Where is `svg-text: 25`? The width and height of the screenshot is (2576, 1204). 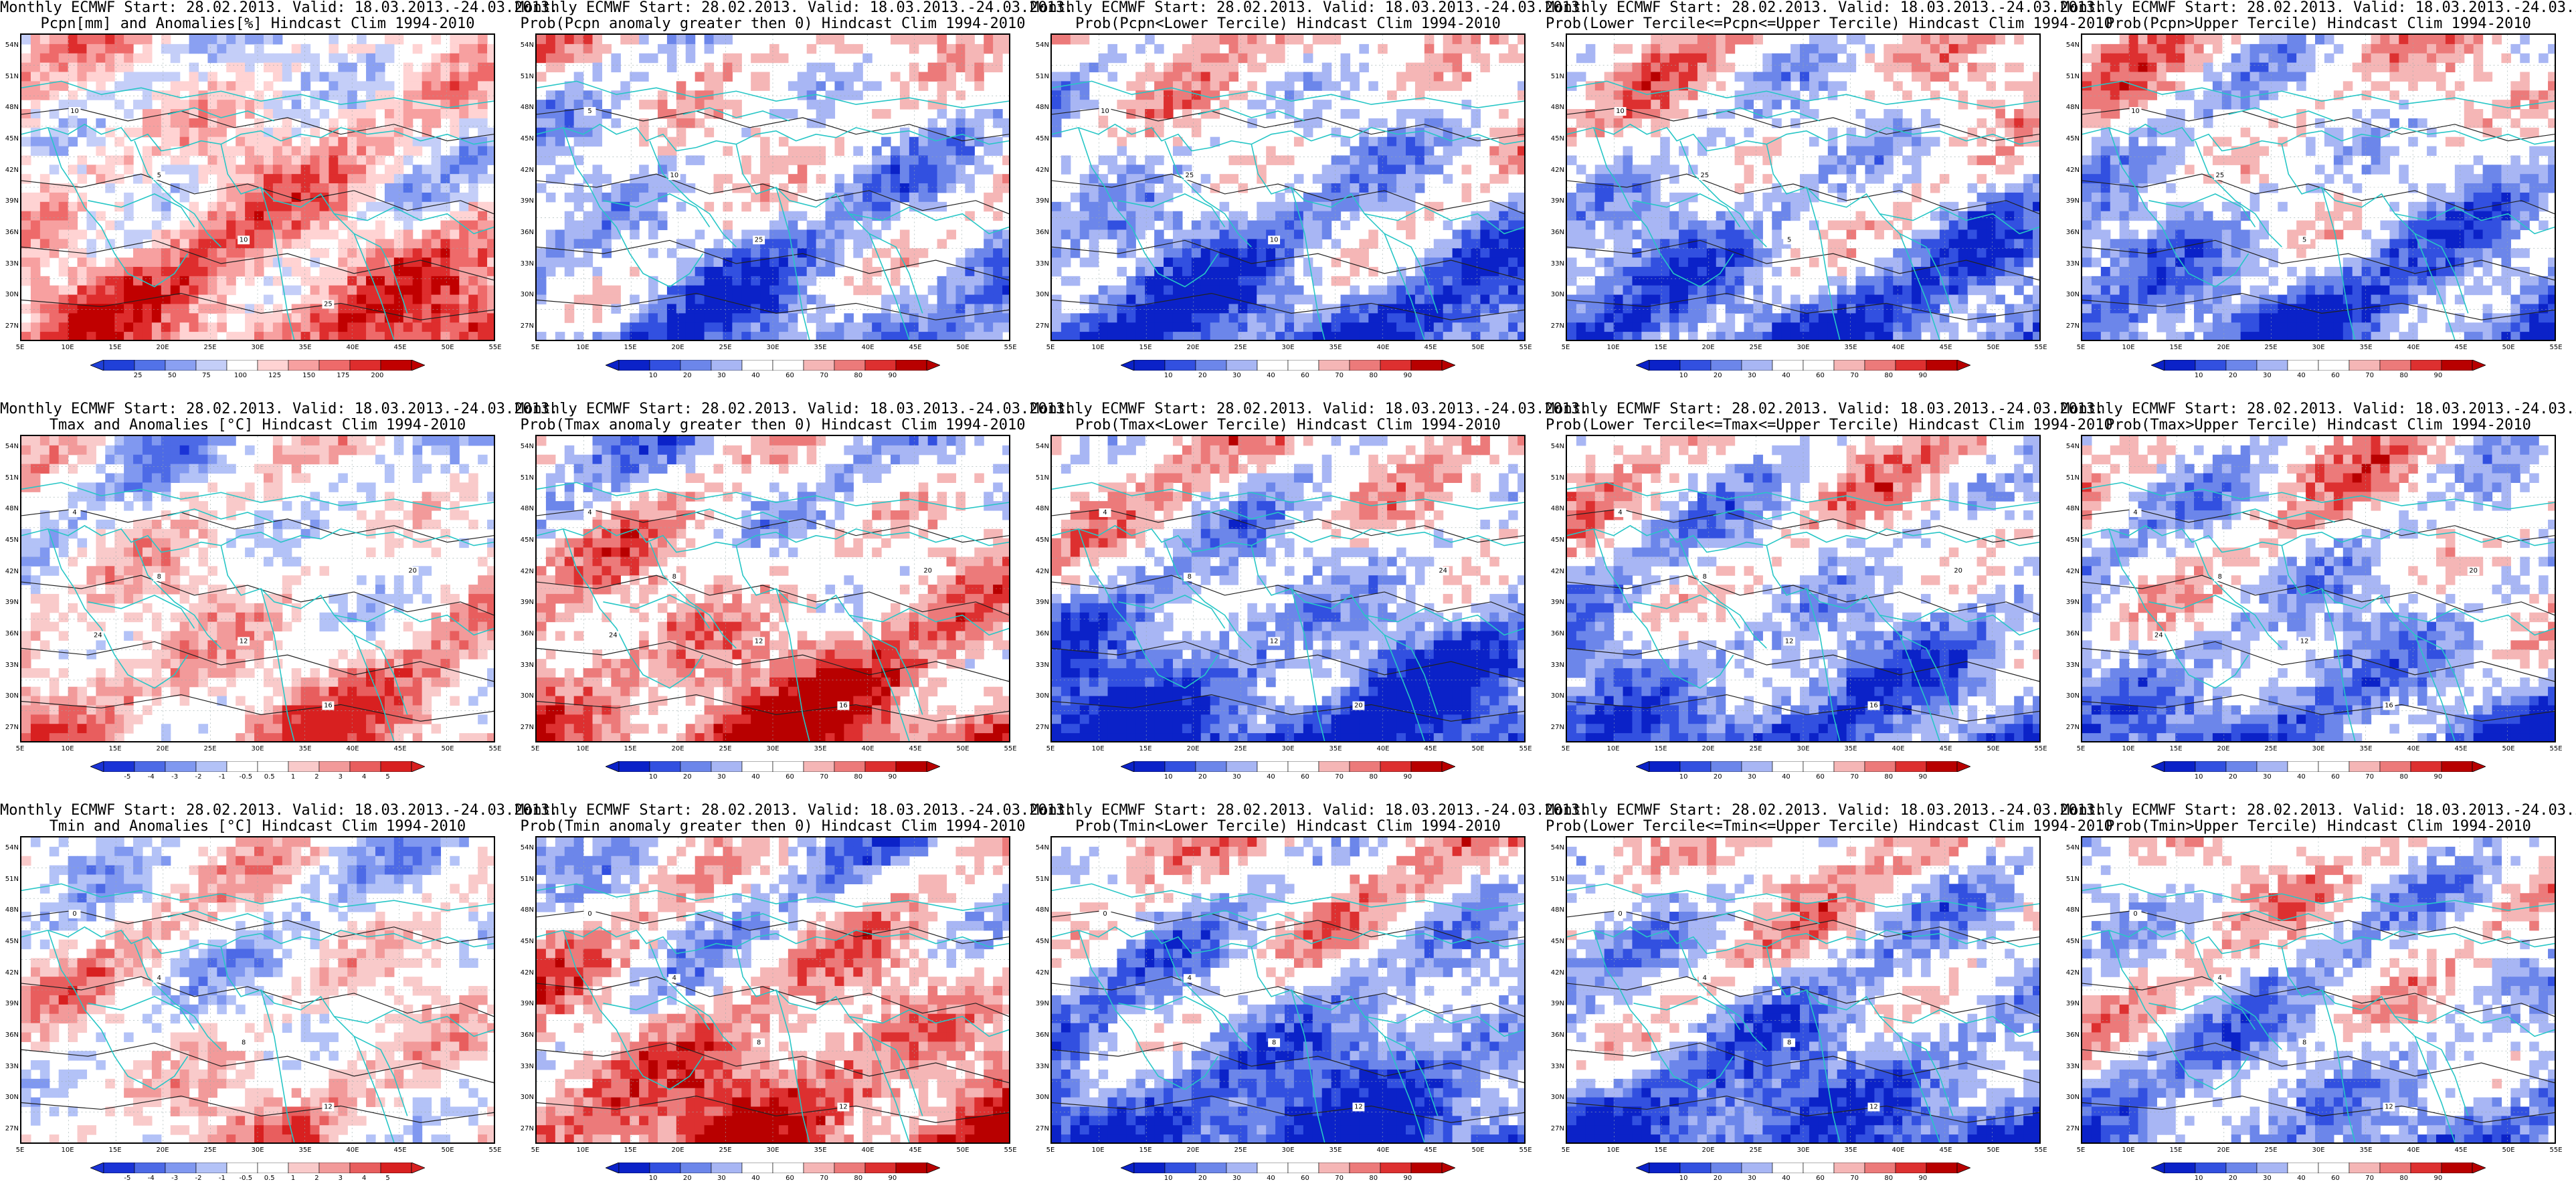
svg-text: 25 is located at coordinates (328, 304).